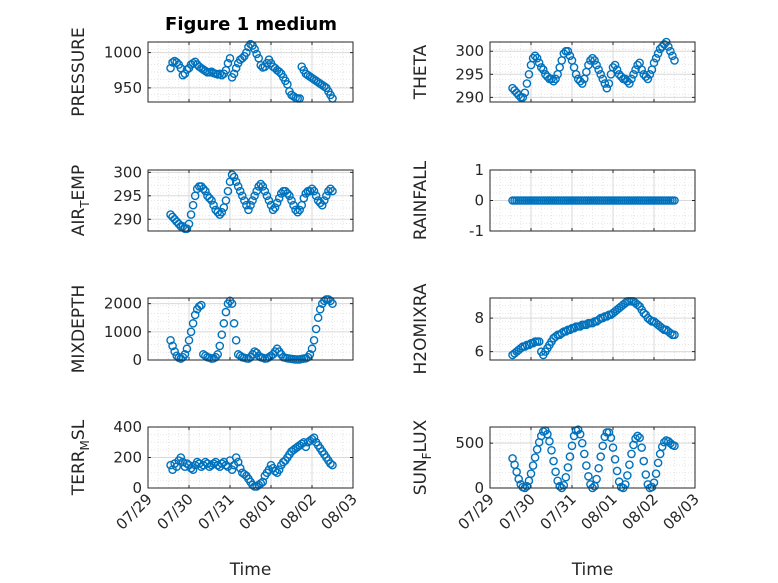 The height and width of the screenshot is (583, 778). Describe the element at coordinates (469, 443) in the screenshot. I see `y-tick-label: 500` at that location.